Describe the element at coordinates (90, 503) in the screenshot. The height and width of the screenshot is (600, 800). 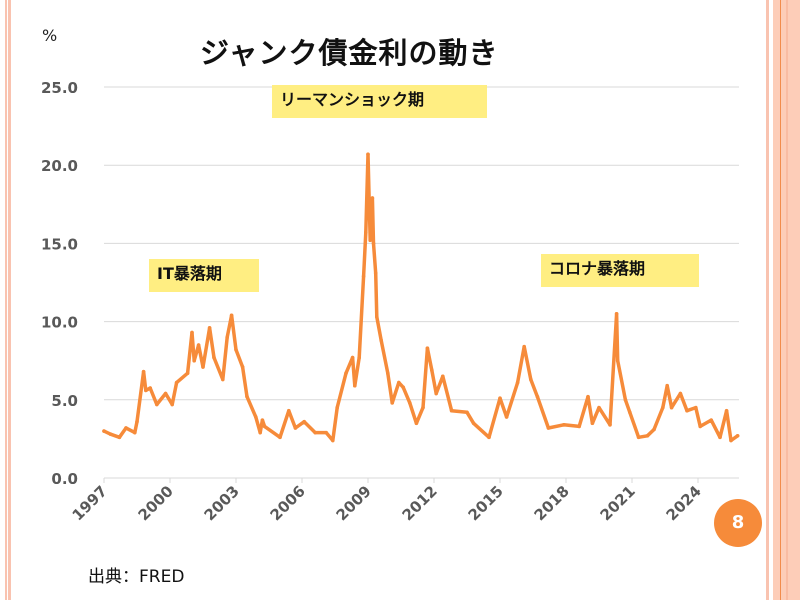
I see `x-tick-label: 1997` at that location.